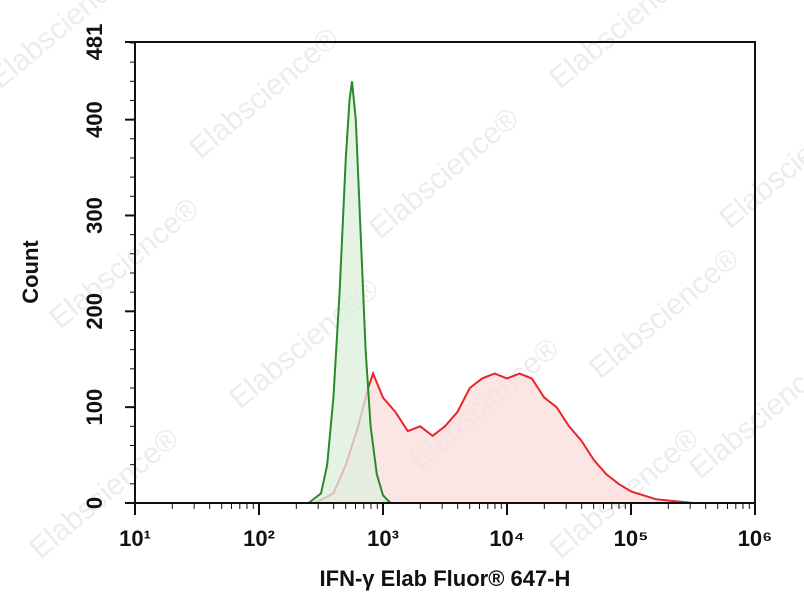 Image resolution: width=804 pixels, height=605 pixels. What do you see at coordinates (94, 215) in the screenshot?
I see `y-tick-label: 300` at bounding box center [94, 215].